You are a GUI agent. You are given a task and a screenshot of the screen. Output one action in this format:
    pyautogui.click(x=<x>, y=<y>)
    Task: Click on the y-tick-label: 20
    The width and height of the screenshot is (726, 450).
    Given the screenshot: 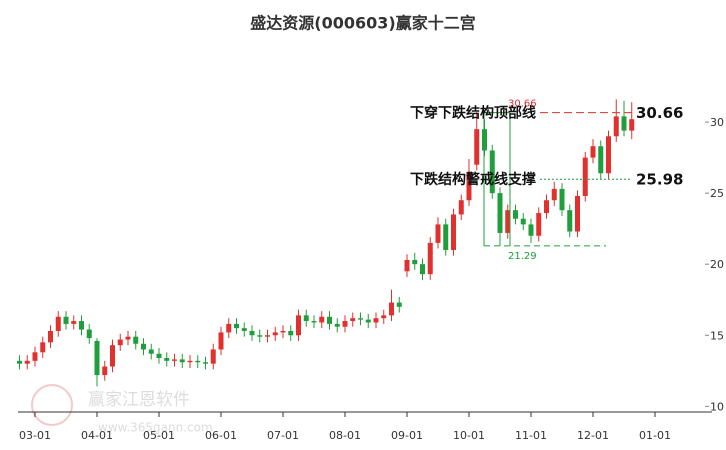 What is the action you would take?
    pyautogui.click(x=717, y=264)
    